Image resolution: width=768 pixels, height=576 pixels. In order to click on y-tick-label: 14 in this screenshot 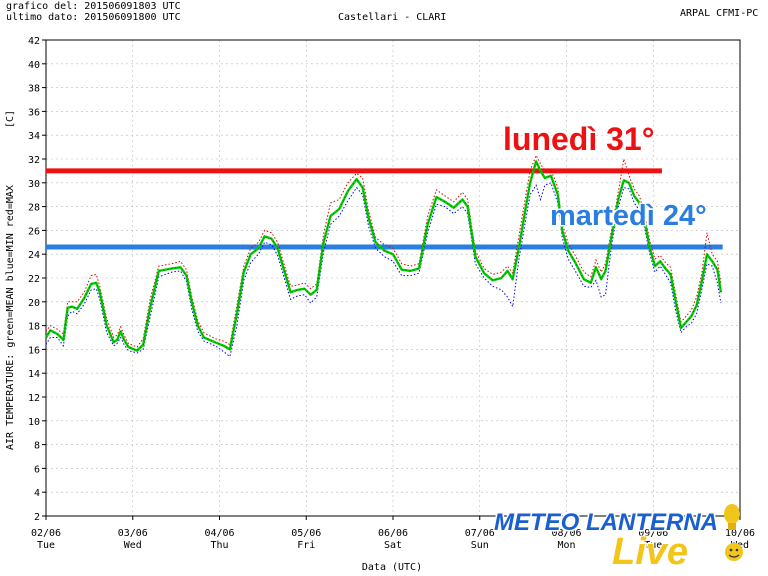, I will do `click(34, 374)`.